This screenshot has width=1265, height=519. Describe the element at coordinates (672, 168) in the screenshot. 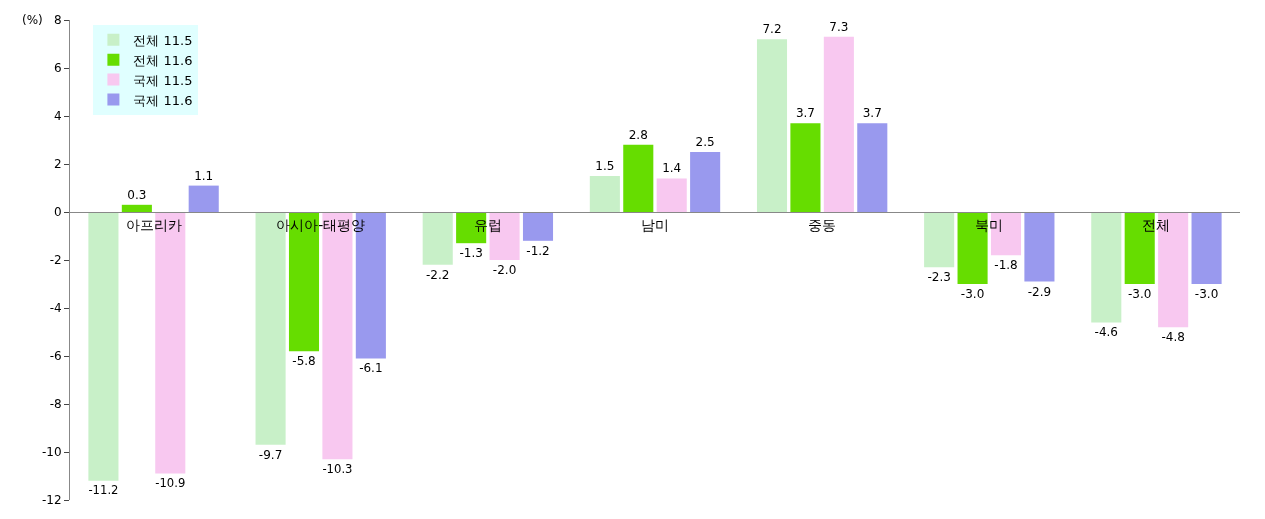

I see `data-label: 1.4` at that location.